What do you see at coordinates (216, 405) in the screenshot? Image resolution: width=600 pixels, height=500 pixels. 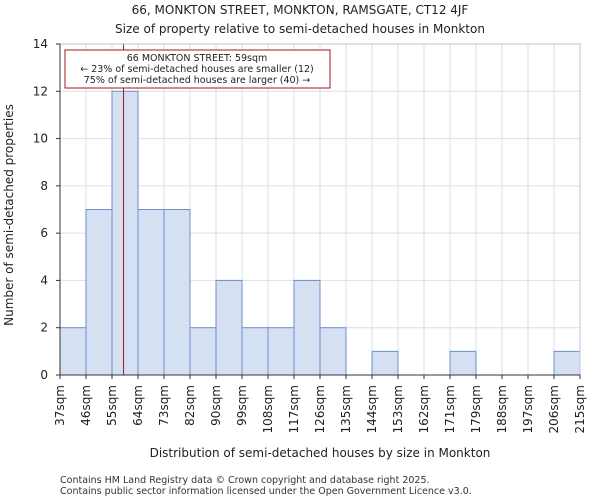 I see `x-tick-label: 90sqm` at bounding box center [216, 405].